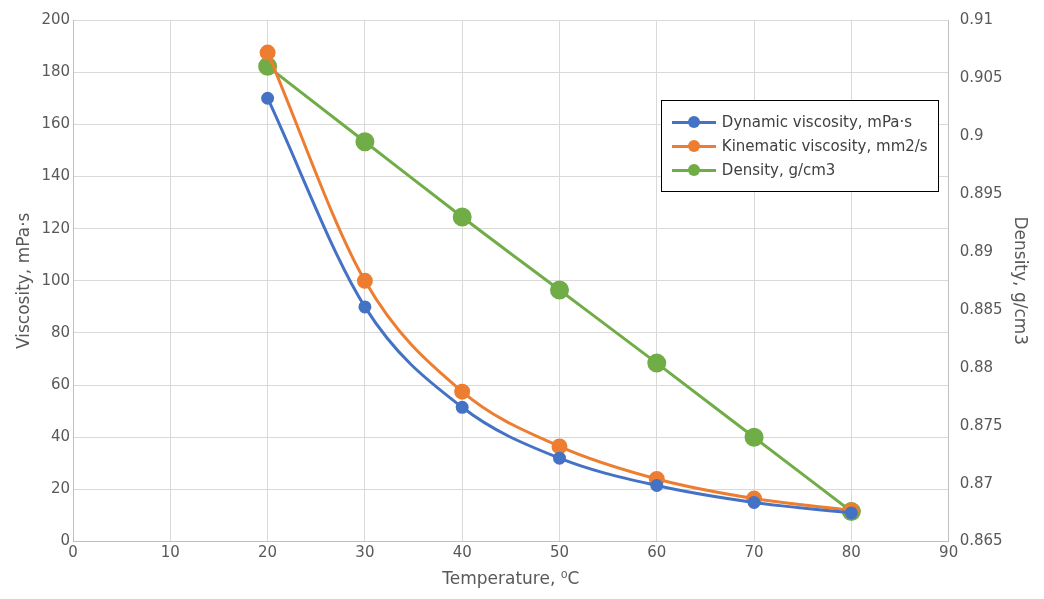 Image resolution: width=1044 pixels, height=599 pixels. I want to click on y2-tick-label: 0.885, so click(981, 308).